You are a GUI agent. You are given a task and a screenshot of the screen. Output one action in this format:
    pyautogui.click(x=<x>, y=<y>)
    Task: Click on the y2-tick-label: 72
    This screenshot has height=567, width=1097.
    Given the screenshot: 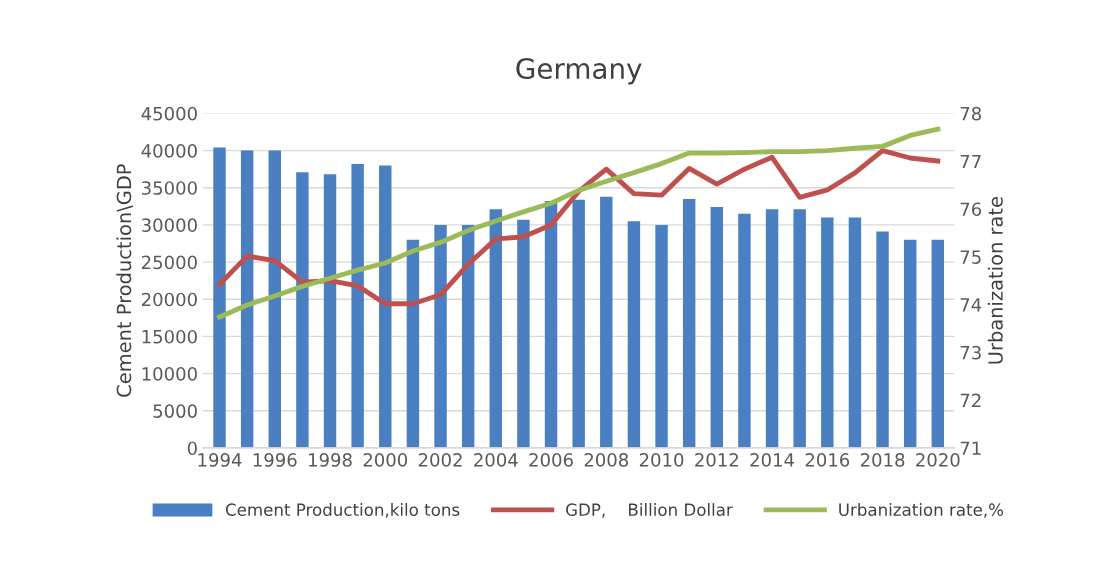 What is the action you would take?
    pyautogui.click(x=970, y=400)
    